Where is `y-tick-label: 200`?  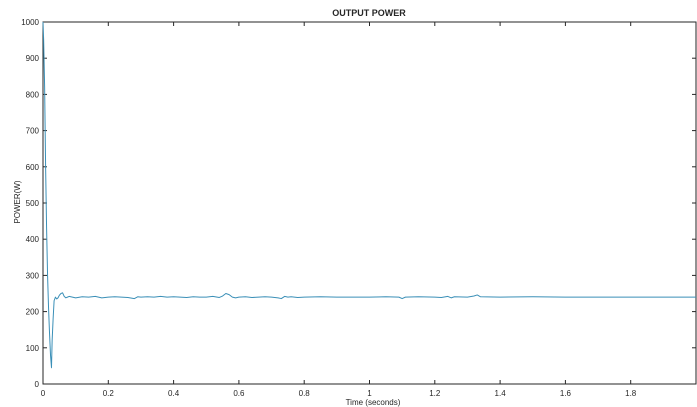
y-tick-label: 200 is located at coordinates (33, 312).